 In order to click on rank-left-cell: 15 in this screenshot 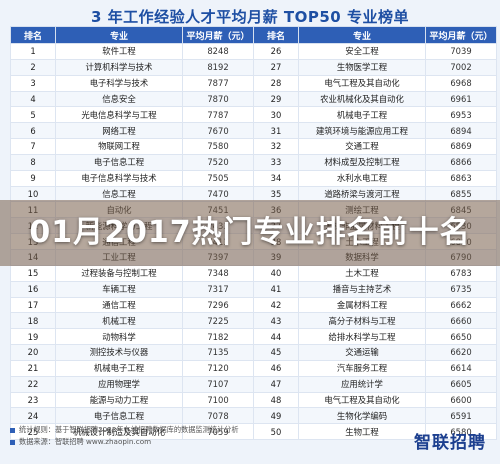, I will do `click(33, 273)`.